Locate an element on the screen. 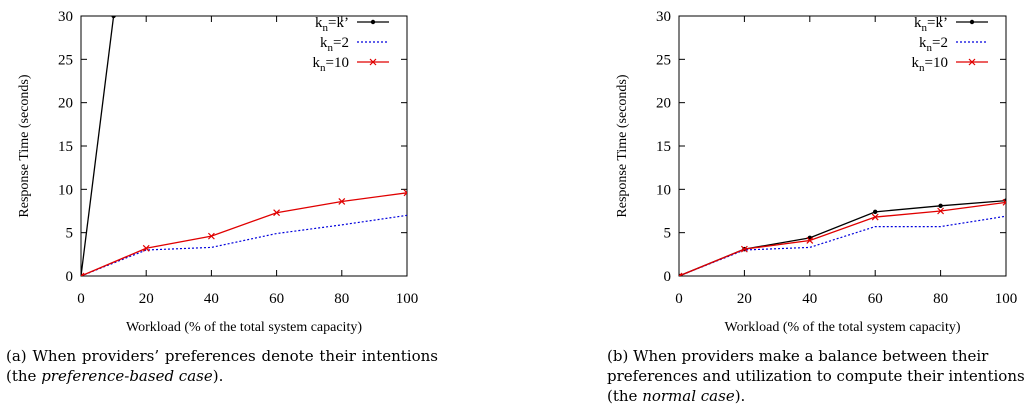 The height and width of the screenshot is (419, 1034). caption-a-end: ). is located at coordinates (218, 376).